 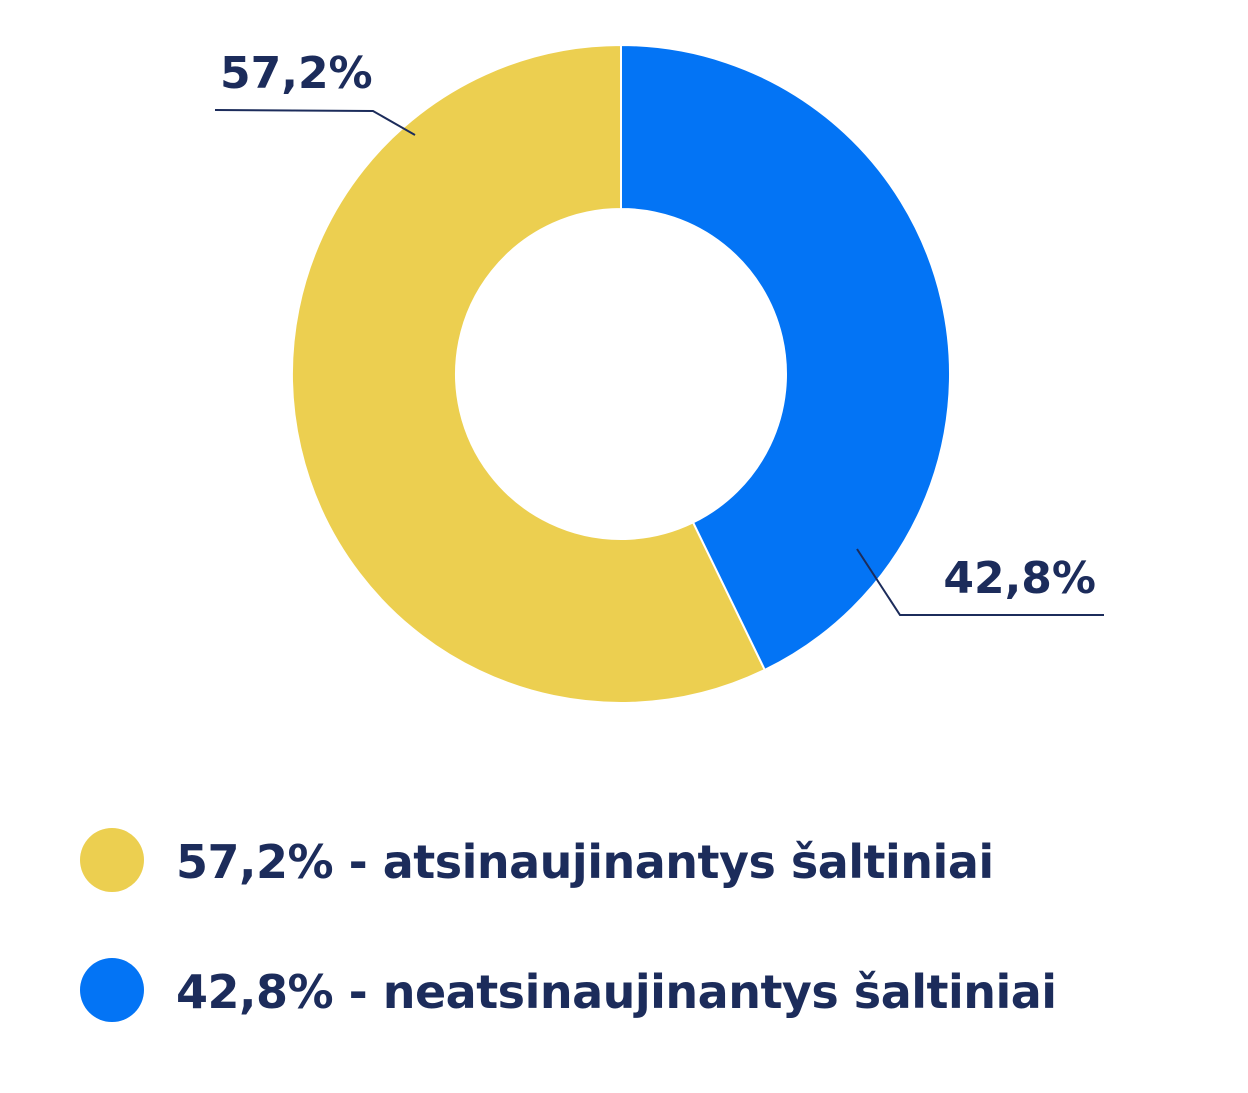 What do you see at coordinates (1019, 578) in the screenshot?
I see `data-label-non-renewable: 42,8%` at bounding box center [1019, 578].